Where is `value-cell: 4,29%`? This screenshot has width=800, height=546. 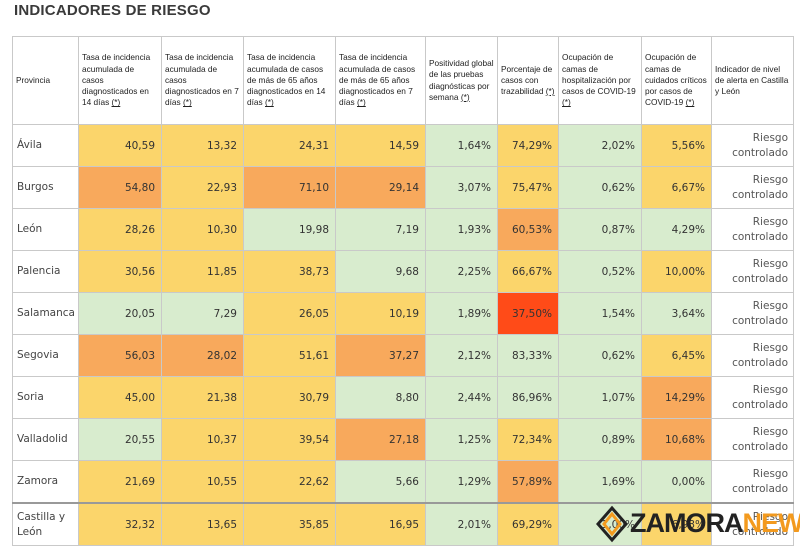
value-cell: 4,29% is located at coordinates (676, 229).